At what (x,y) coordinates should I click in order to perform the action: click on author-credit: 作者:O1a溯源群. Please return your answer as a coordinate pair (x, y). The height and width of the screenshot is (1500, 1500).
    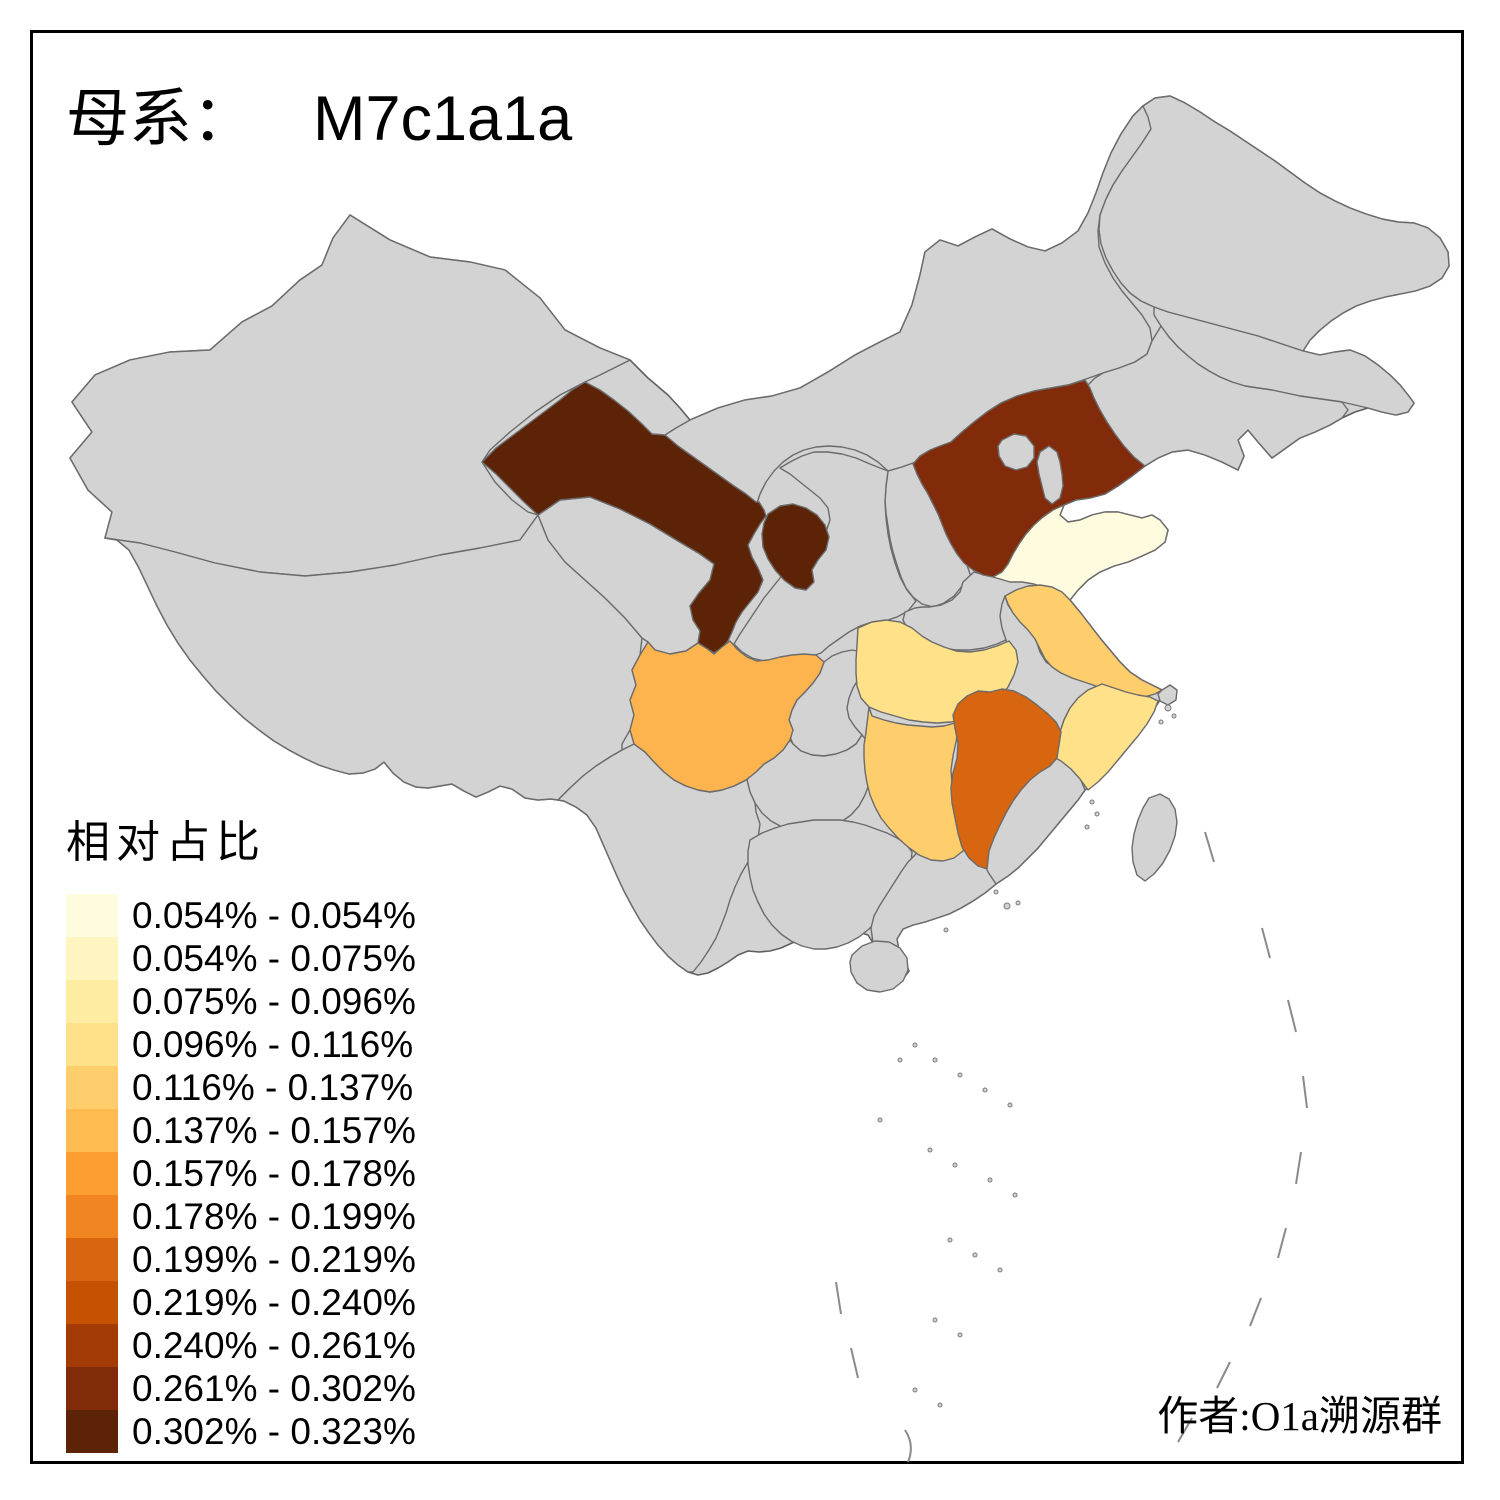
    Looking at the image, I should click on (1299, 1416).